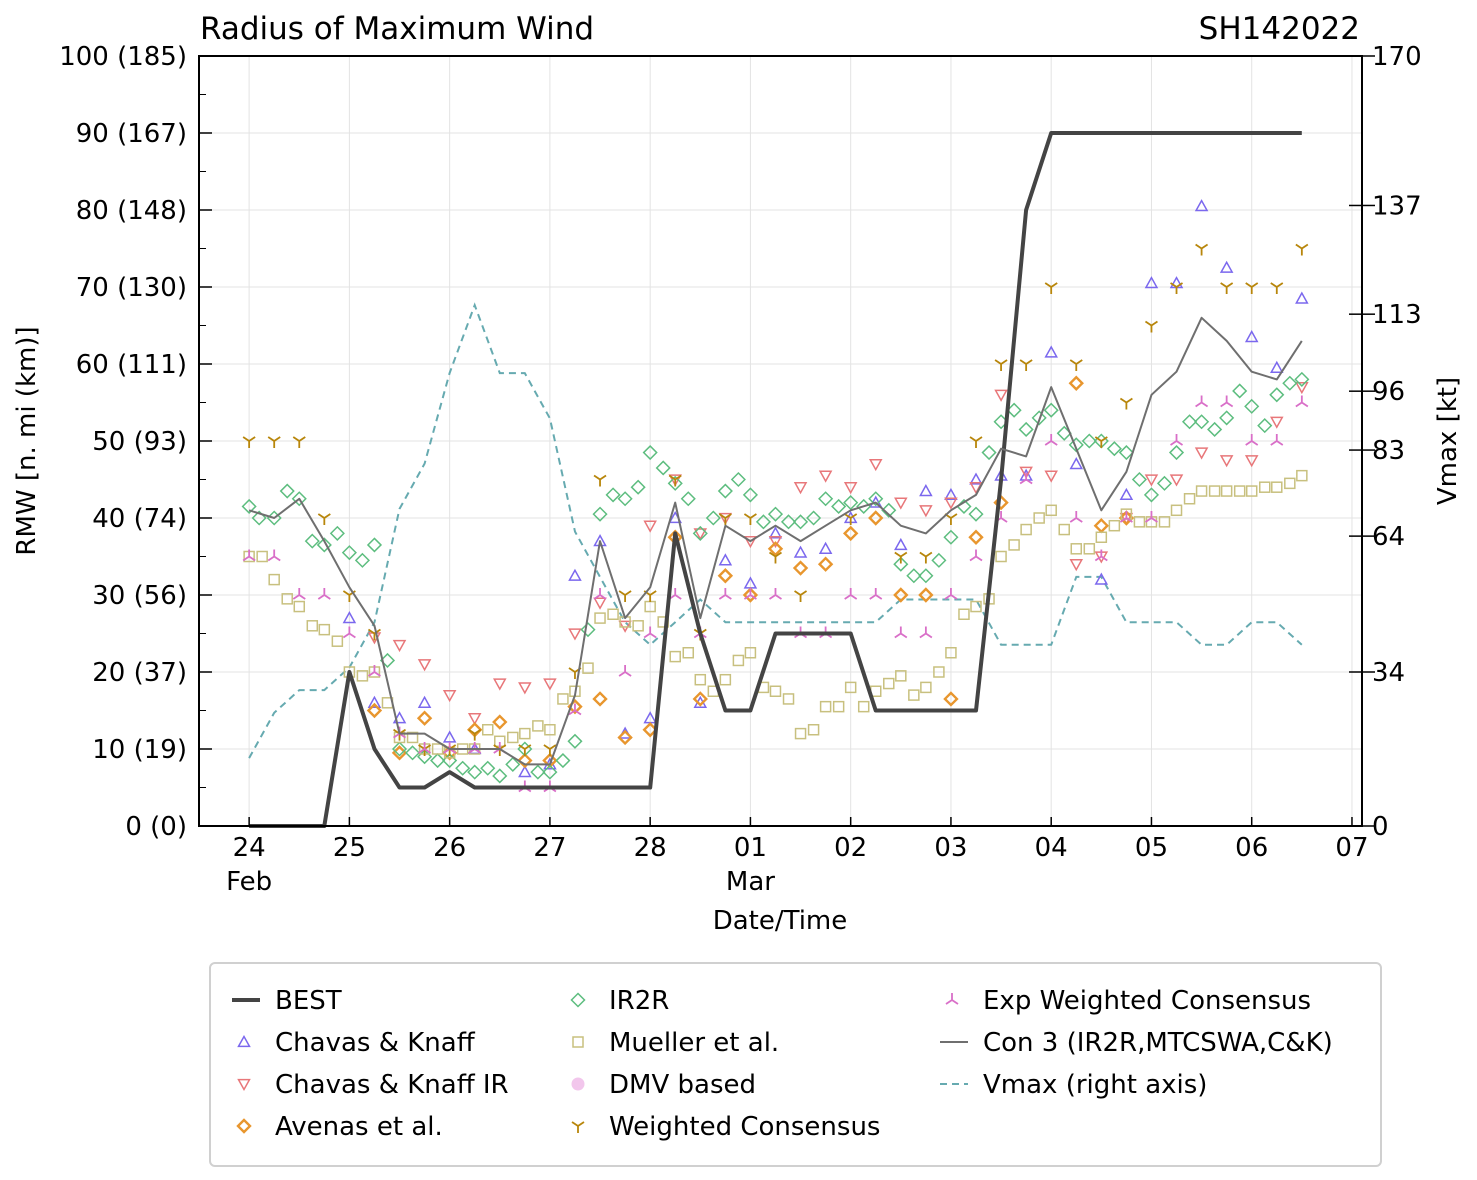 Image resolution: width=1477 pixels, height=1180 pixels. I want to click on y-tick-label: 50 (93), so click(139, 442).